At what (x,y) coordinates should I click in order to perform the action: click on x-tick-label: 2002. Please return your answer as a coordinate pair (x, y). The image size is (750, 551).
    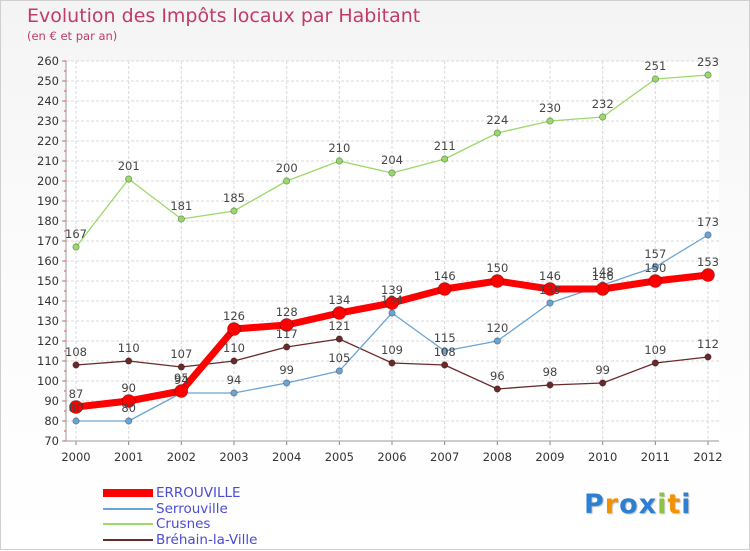
    Looking at the image, I should click on (181, 457).